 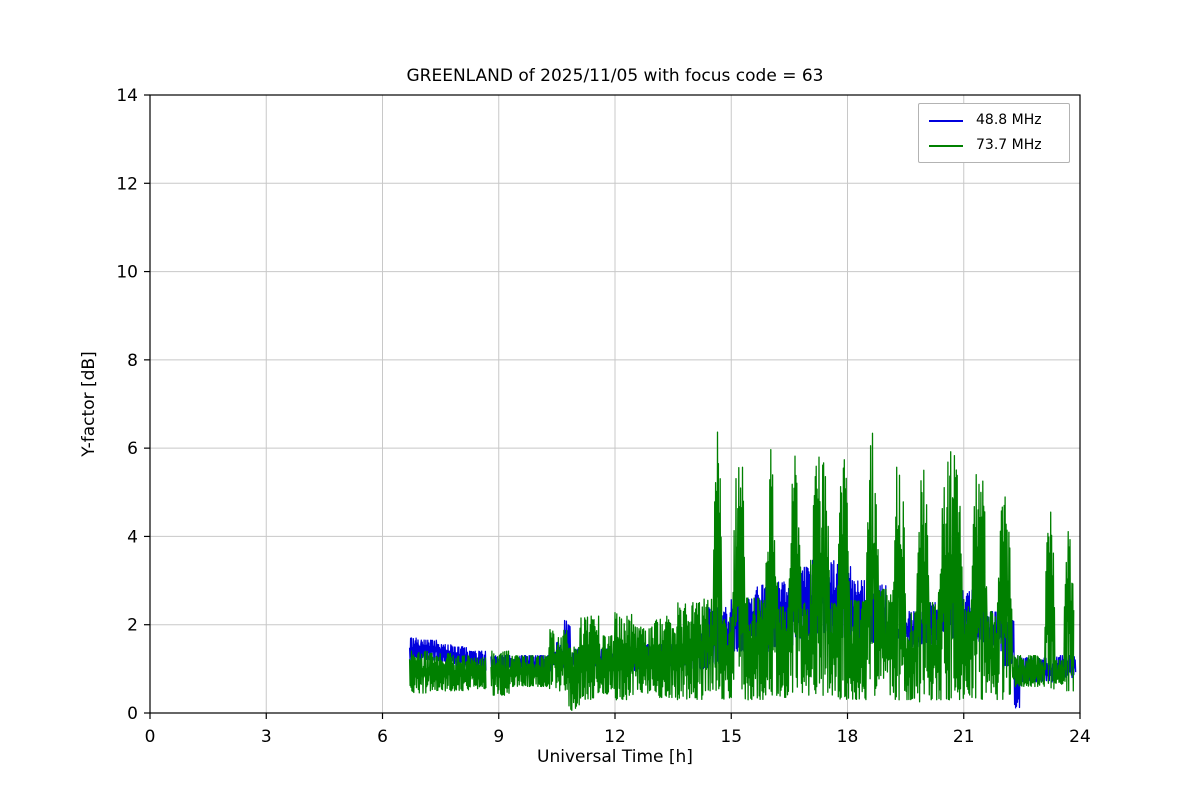 I want to click on legend-label: 73.7 MHz, so click(x=1009, y=145).